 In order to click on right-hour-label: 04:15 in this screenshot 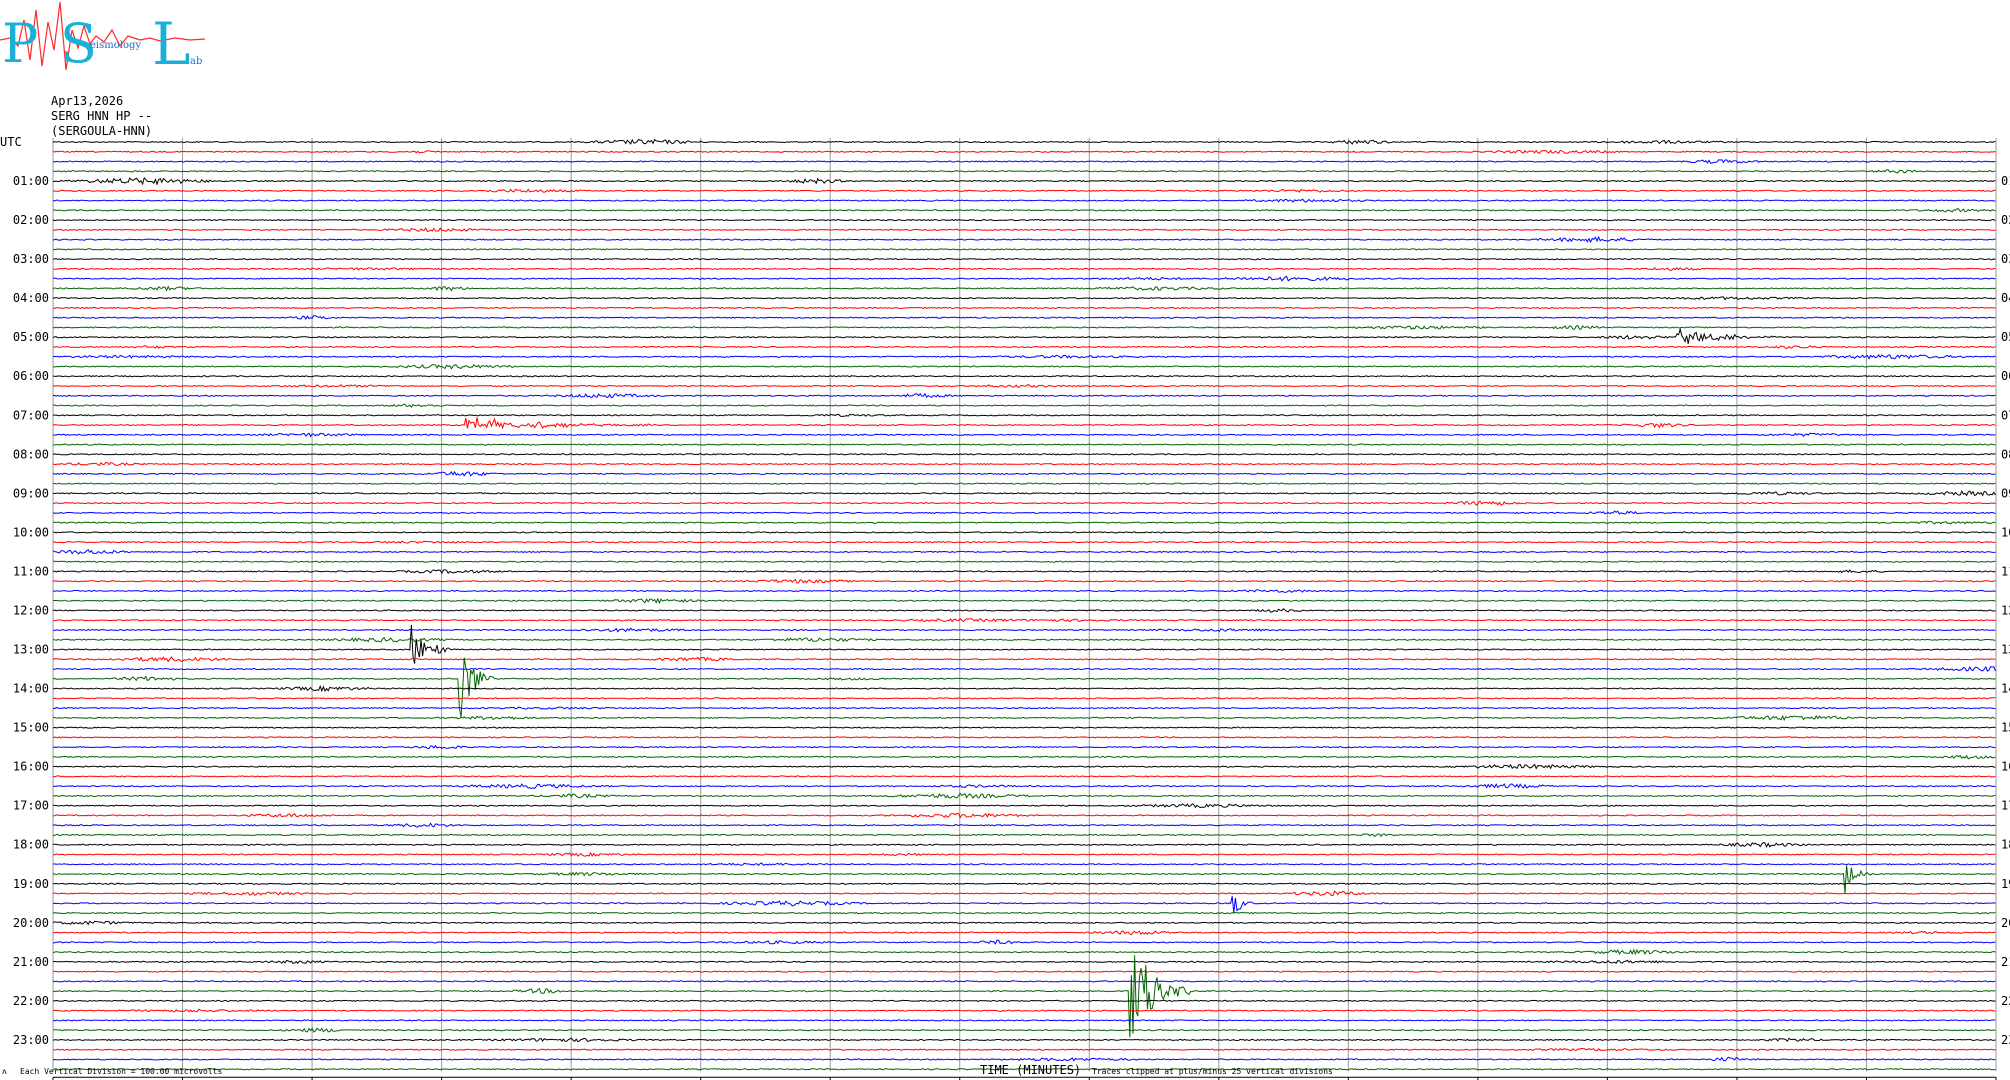, I will do `click(2005, 298)`.